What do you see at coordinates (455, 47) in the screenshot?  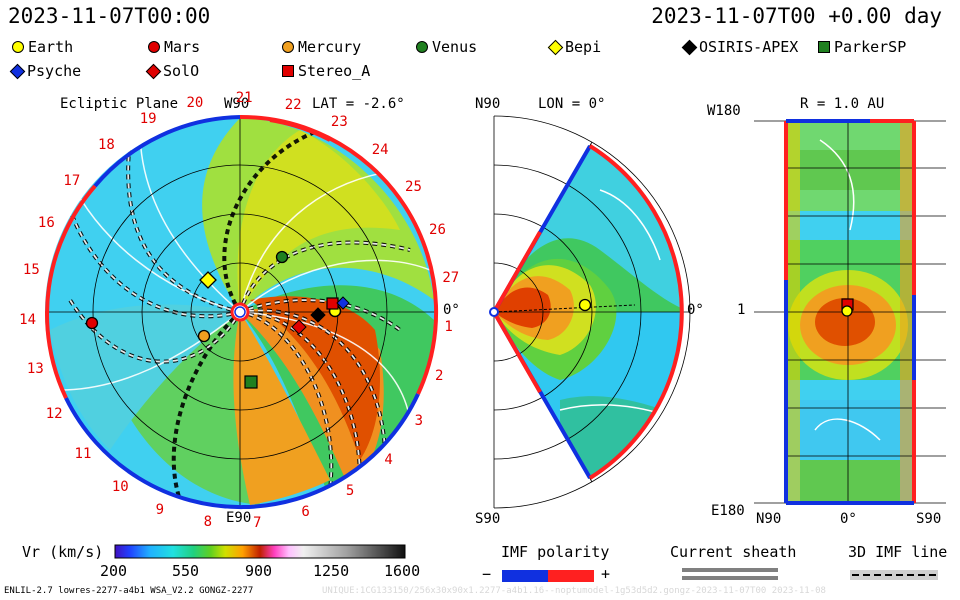 I see `legend-label: Venus` at bounding box center [455, 47].